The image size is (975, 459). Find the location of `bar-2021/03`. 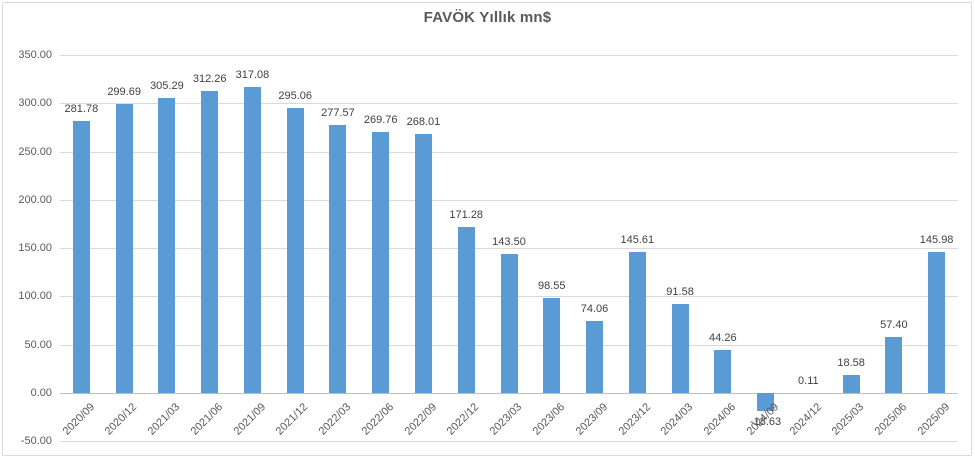

bar-2021/03 is located at coordinates (167, 245).